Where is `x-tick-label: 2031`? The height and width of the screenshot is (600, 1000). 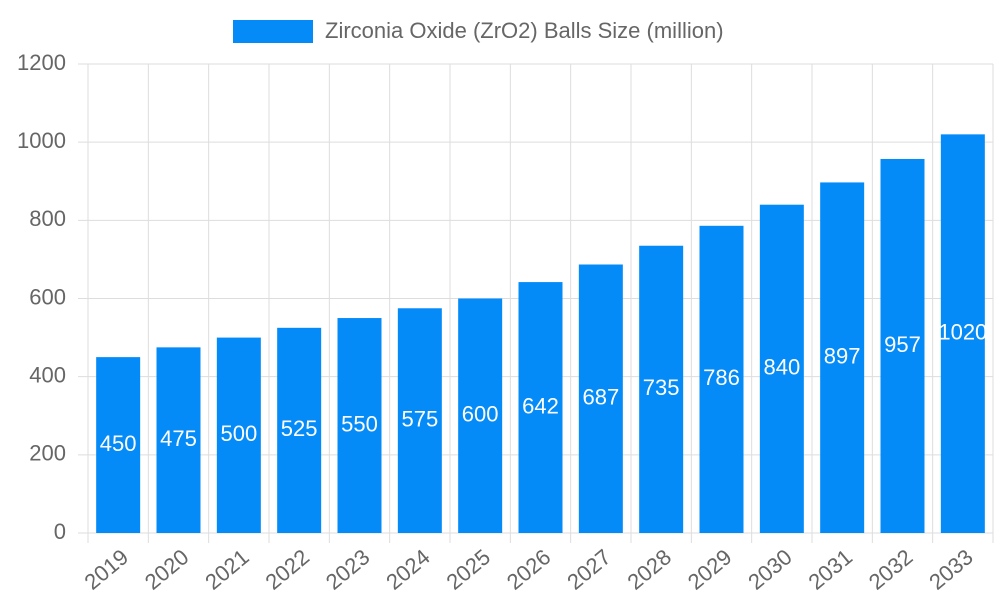
x-tick-label: 2031 is located at coordinates (831, 569).